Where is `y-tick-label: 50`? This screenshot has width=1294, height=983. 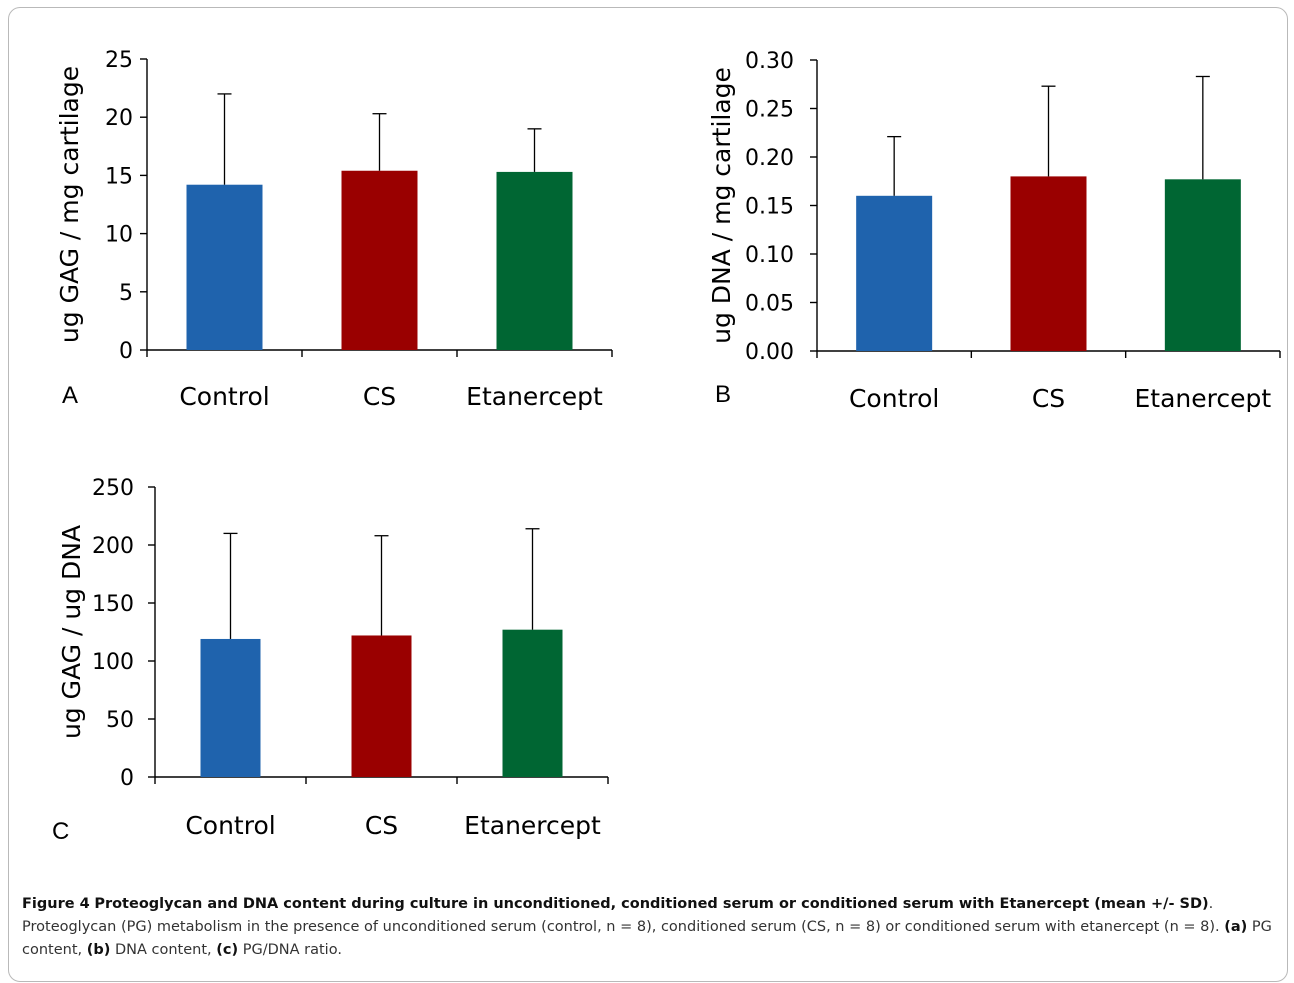
y-tick-label: 50 is located at coordinates (120, 720).